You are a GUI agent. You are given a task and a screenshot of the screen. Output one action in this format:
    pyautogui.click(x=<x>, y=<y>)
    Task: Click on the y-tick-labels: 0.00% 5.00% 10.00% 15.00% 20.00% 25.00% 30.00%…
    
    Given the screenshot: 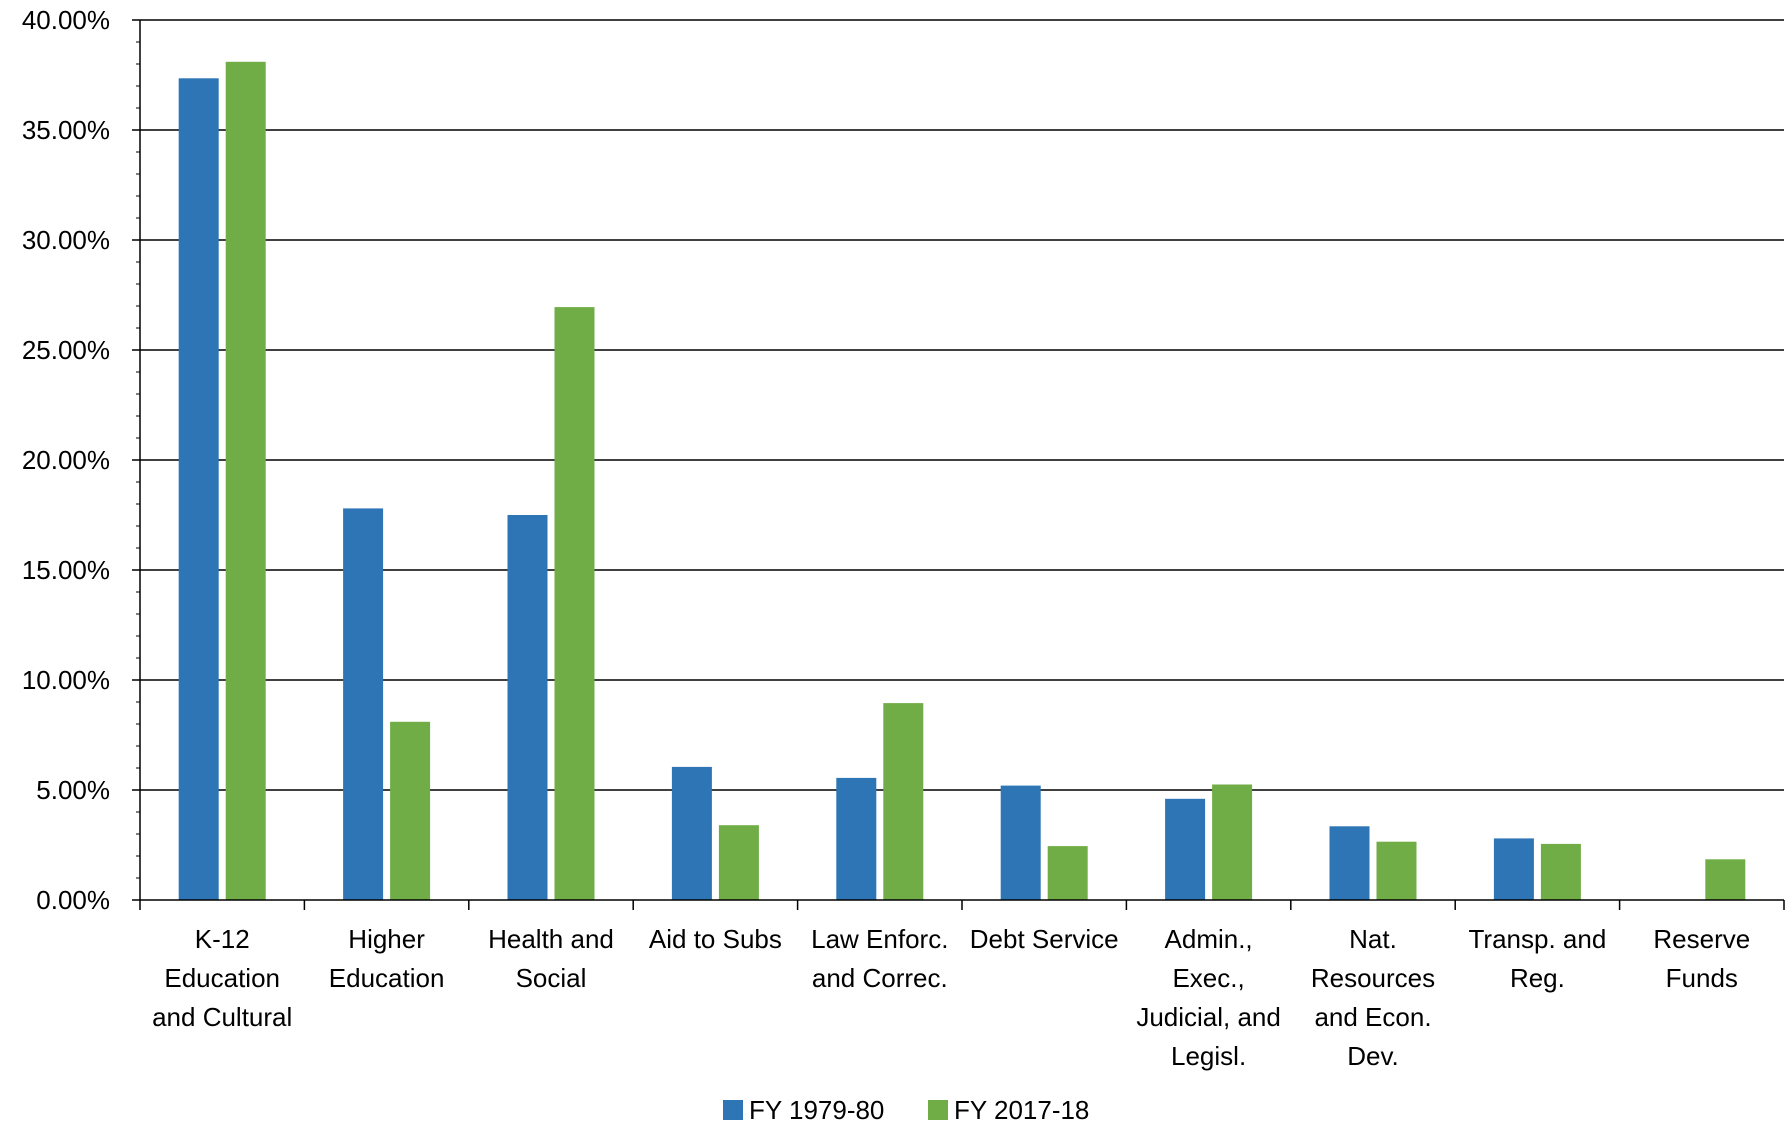 What is the action you would take?
    pyautogui.click(x=66, y=460)
    